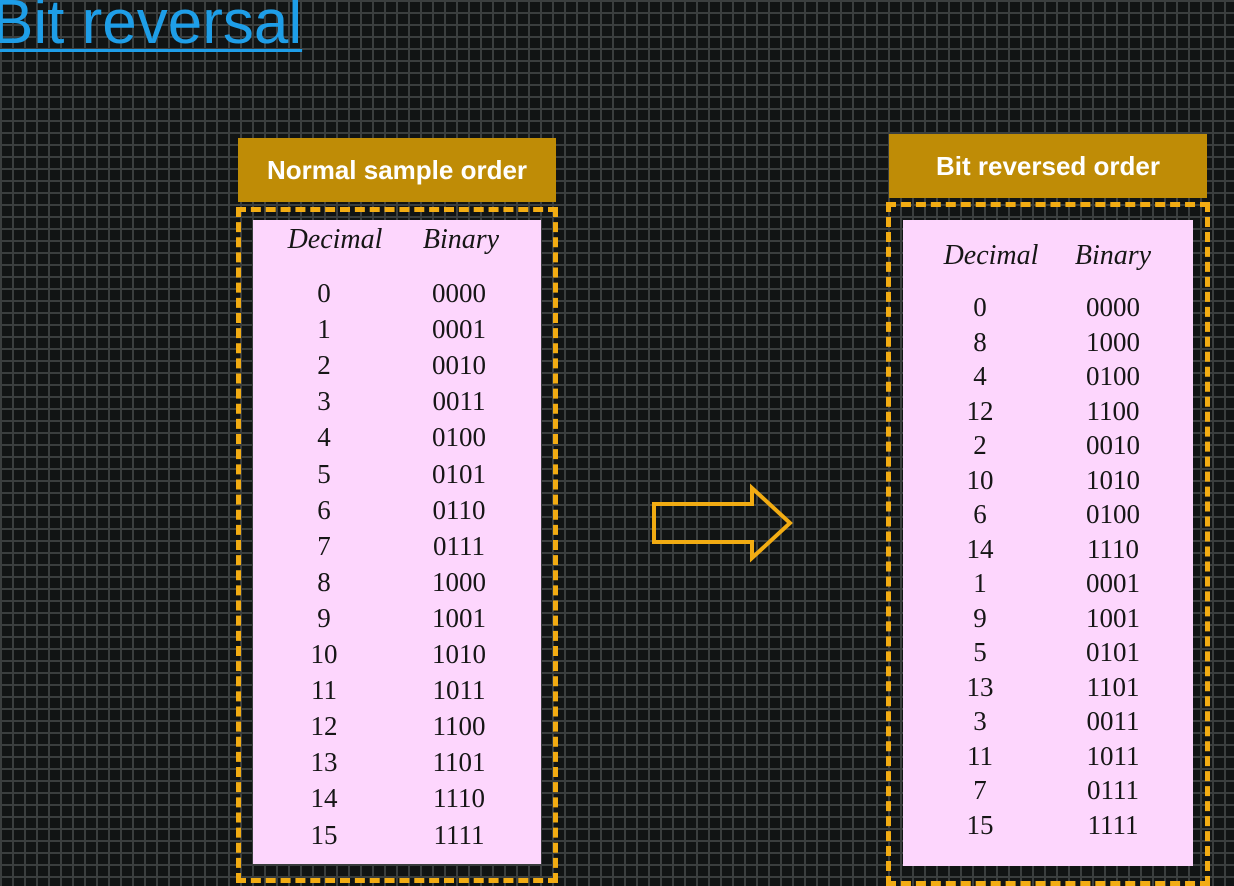 Image resolution: width=1234 pixels, height=886 pixels. What do you see at coordinates (151, 28) in the screenshot?
I see `slide-title: Bit reversal` at bounding box center [151, 28].